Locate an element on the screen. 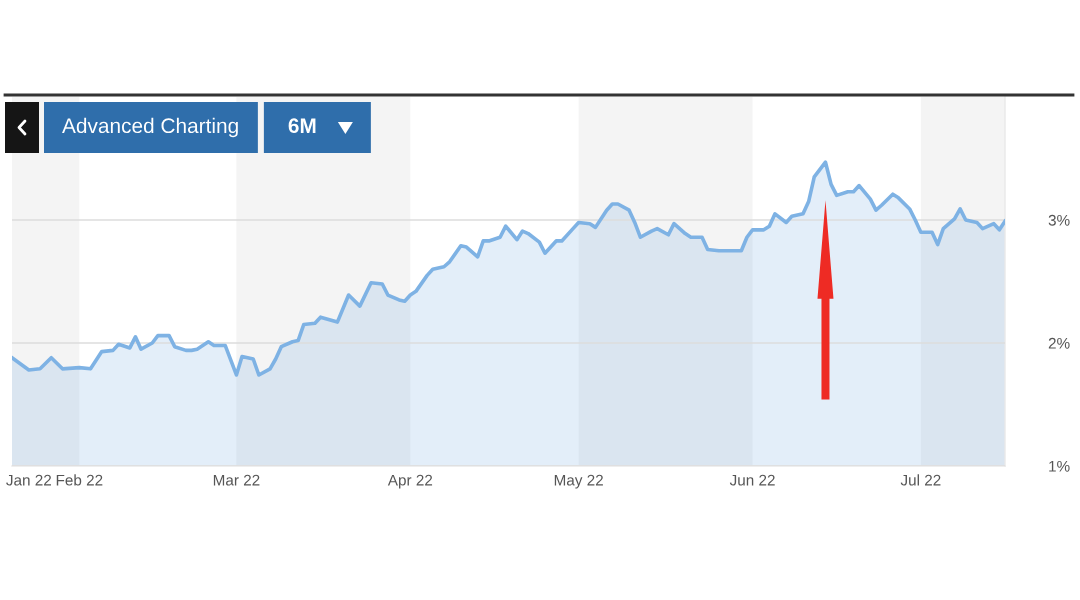  x-tick-label: May 22 is located at coordinates (578, 481).